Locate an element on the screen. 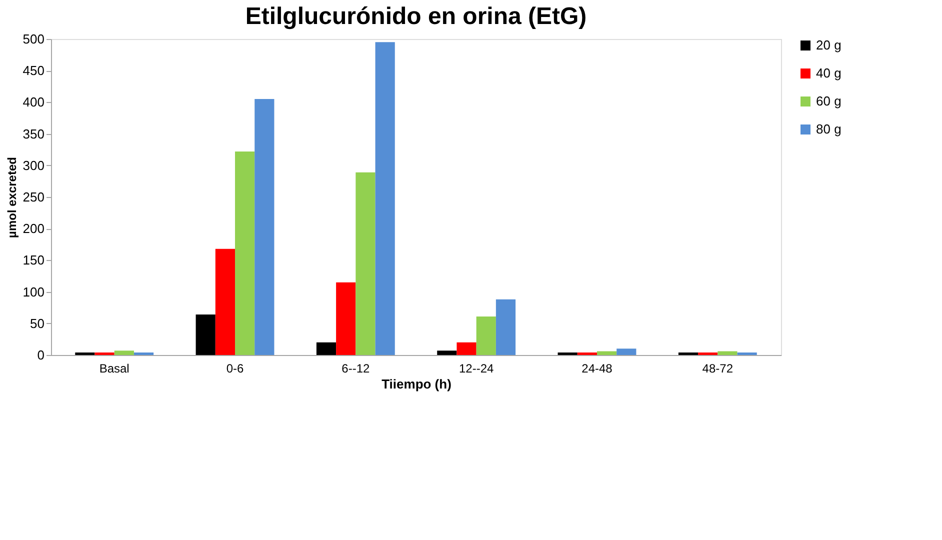 The height and width of the screenshot is (540, 942). legend-label: 80 g is located at coordinates (829, 129).